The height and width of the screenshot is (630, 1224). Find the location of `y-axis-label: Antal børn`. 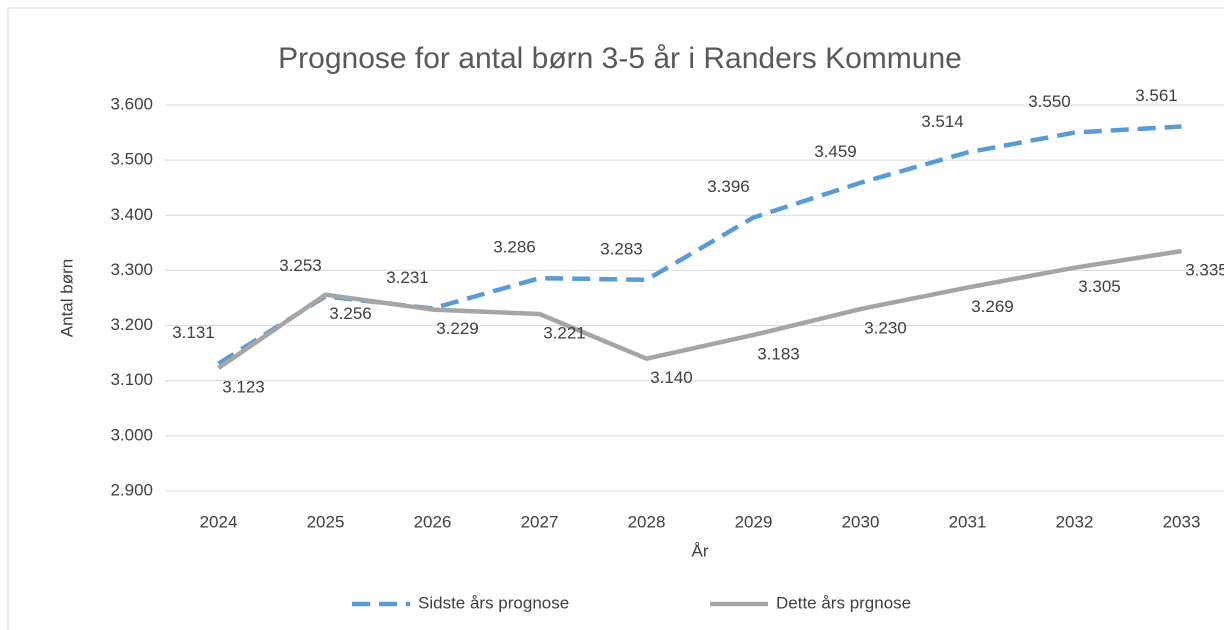

y-axis-label: Antal børn is located at coordinates (66, 298).